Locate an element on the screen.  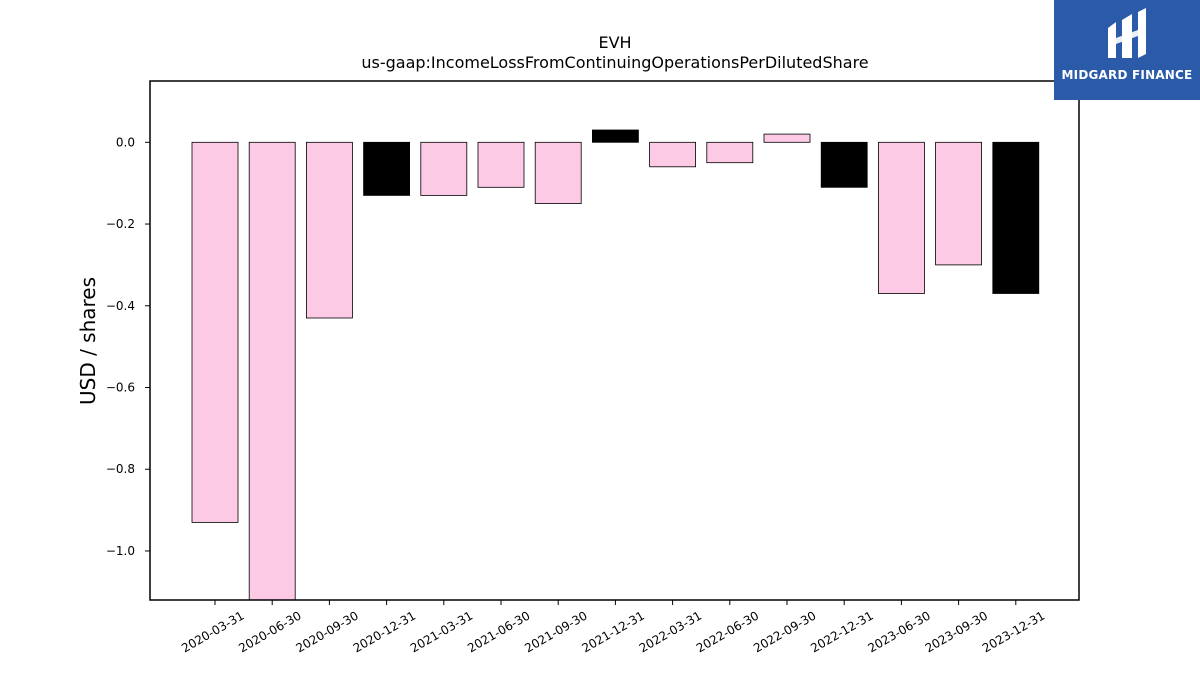
logo-text: MIDGARD FINANCE is located at coordinates (1127, 75).